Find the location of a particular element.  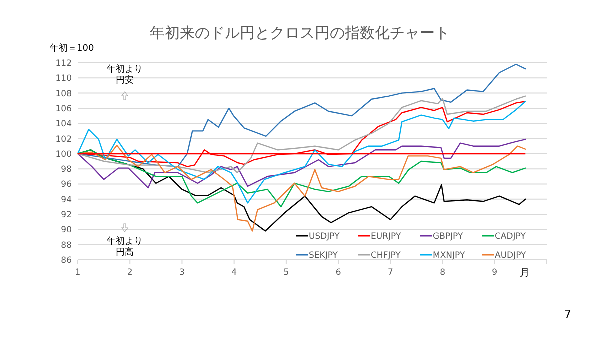

x-tick-label: 6 is located at coordinates (339, 273).